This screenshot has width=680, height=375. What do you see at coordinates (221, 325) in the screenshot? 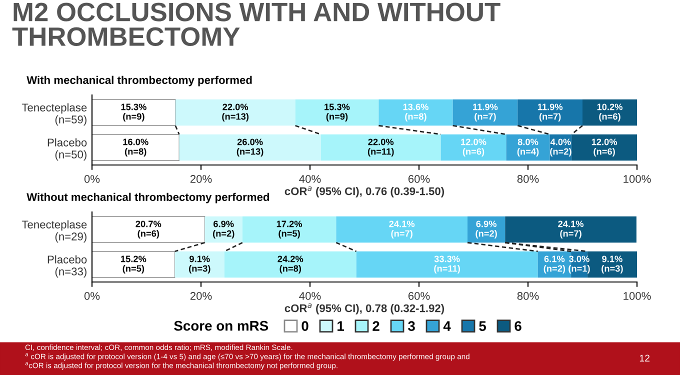
I see `legend-title: Score on mRS` at bounding box center [221, 325].